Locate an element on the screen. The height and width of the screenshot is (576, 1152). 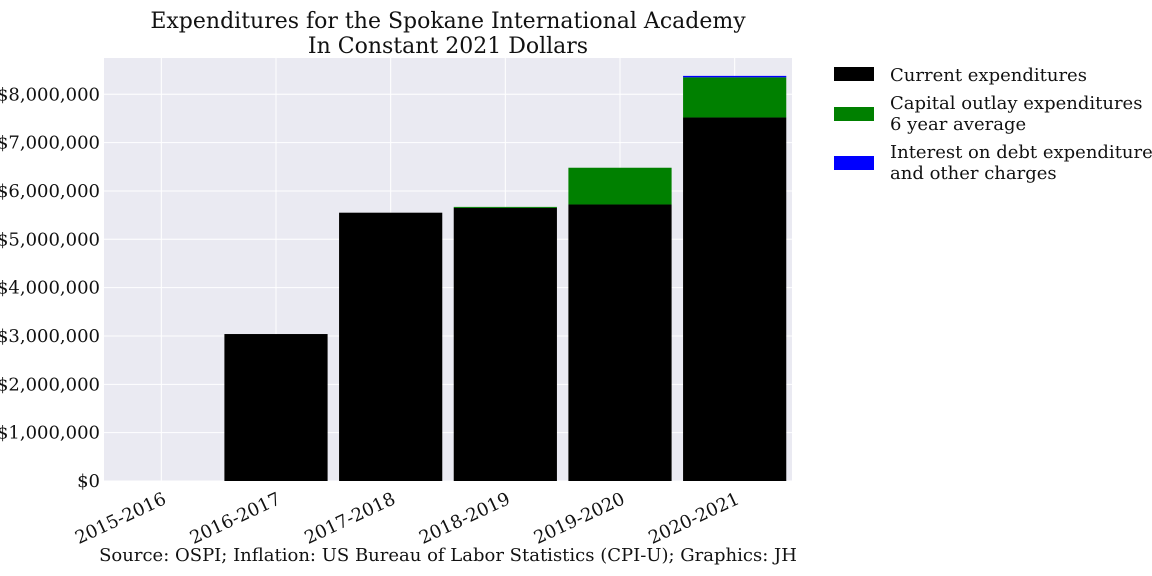
x-tick-label: 2017-2018 is located at coordinates (349, 518).